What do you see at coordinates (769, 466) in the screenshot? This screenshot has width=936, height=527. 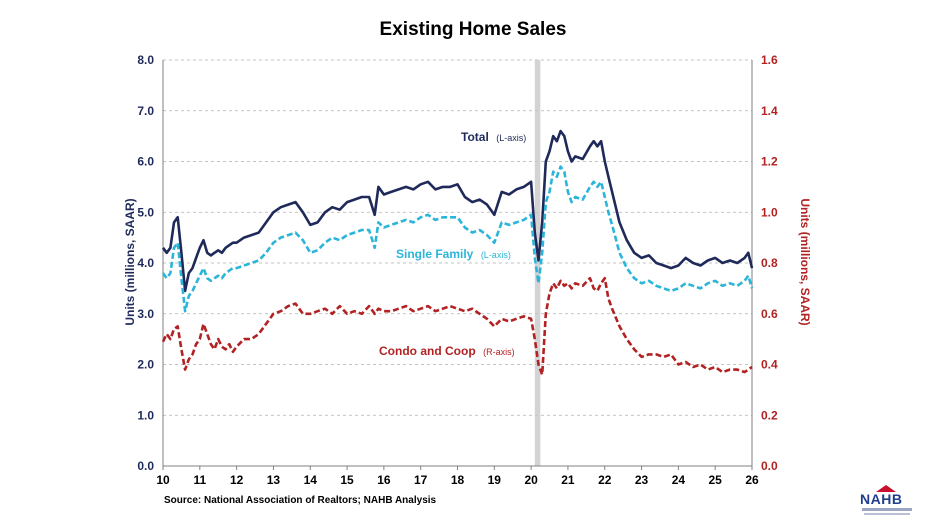 I see `right-tick-label: 0.0` at bounding box center [769, 466].